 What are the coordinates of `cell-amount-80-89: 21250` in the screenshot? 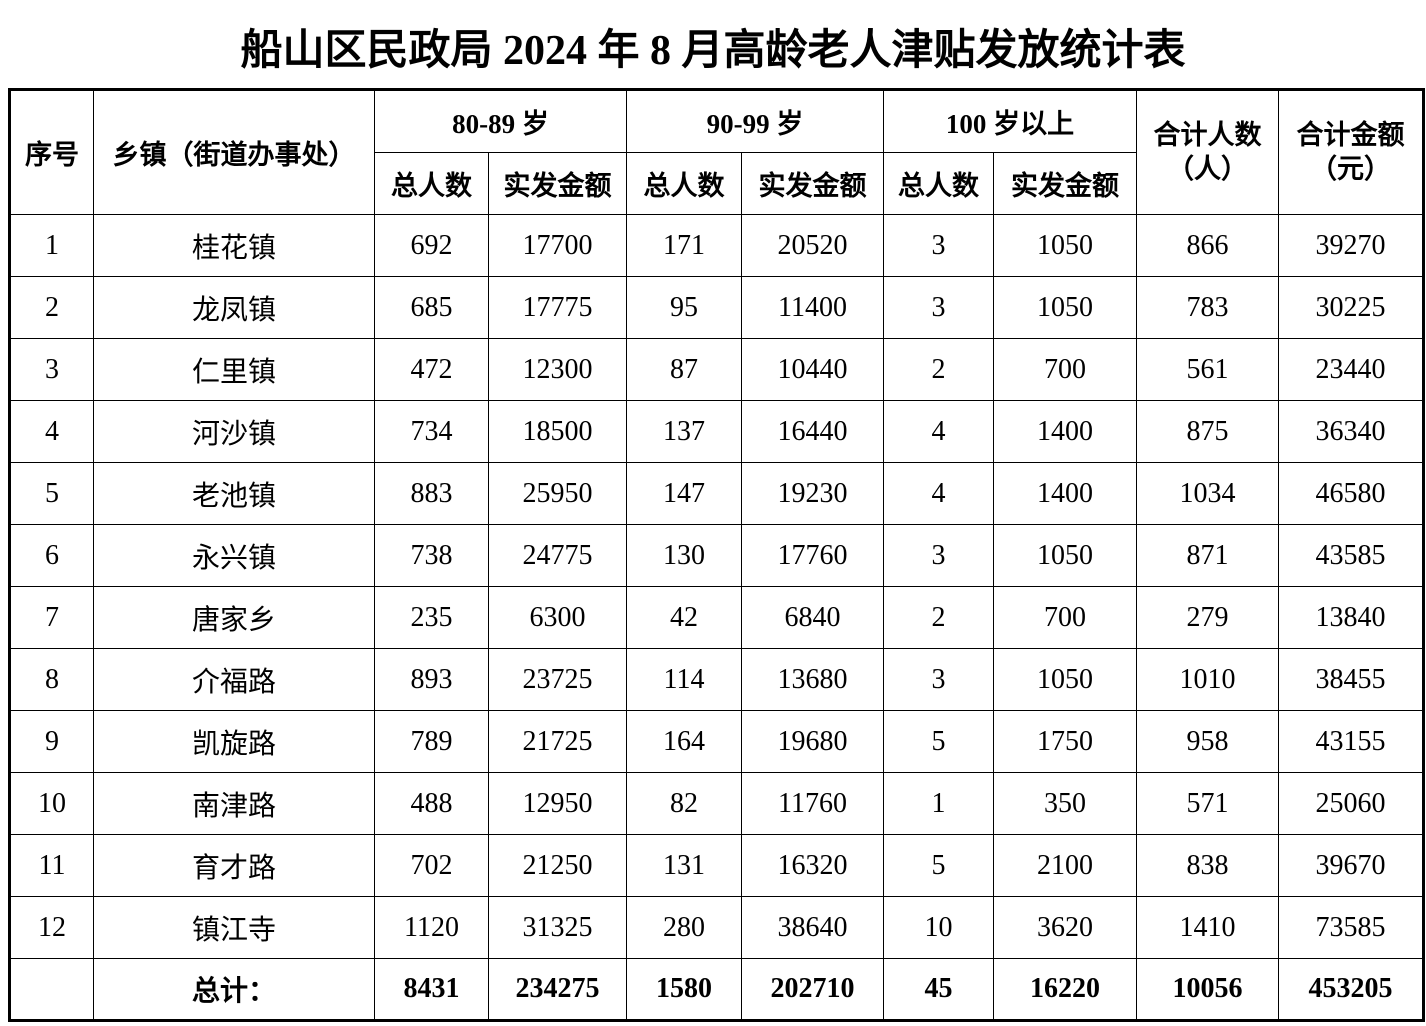 It's located at (557, 865).